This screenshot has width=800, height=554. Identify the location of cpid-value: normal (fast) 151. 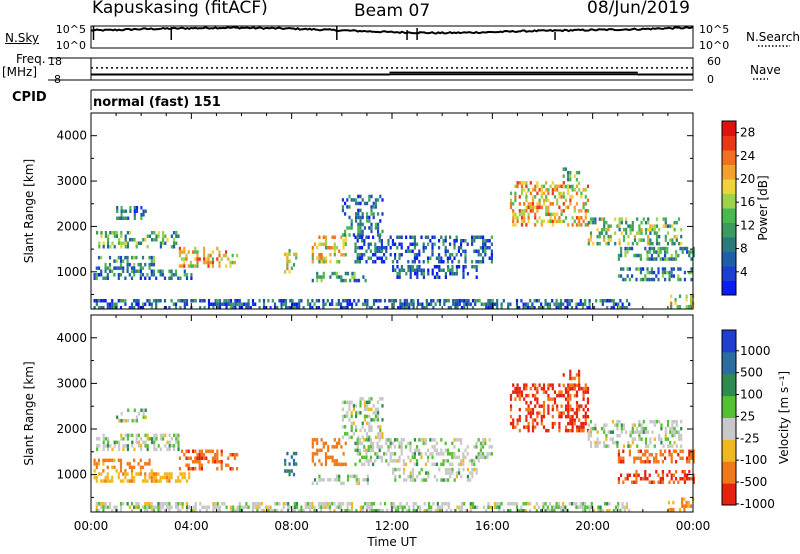
(157, 102).